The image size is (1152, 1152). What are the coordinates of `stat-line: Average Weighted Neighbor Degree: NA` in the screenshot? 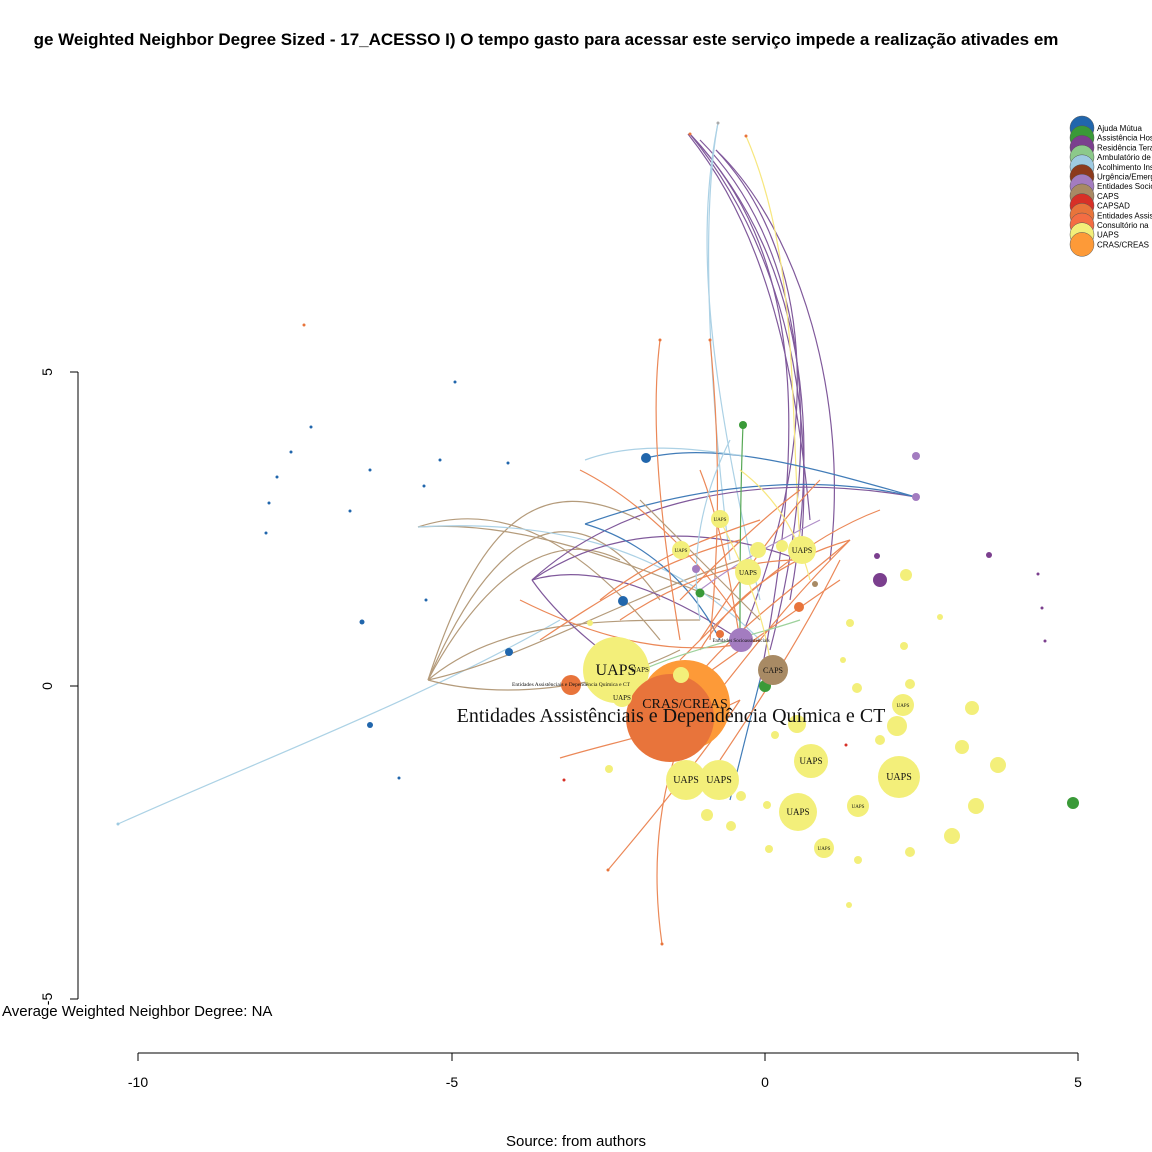 It's located at (137, 1011).